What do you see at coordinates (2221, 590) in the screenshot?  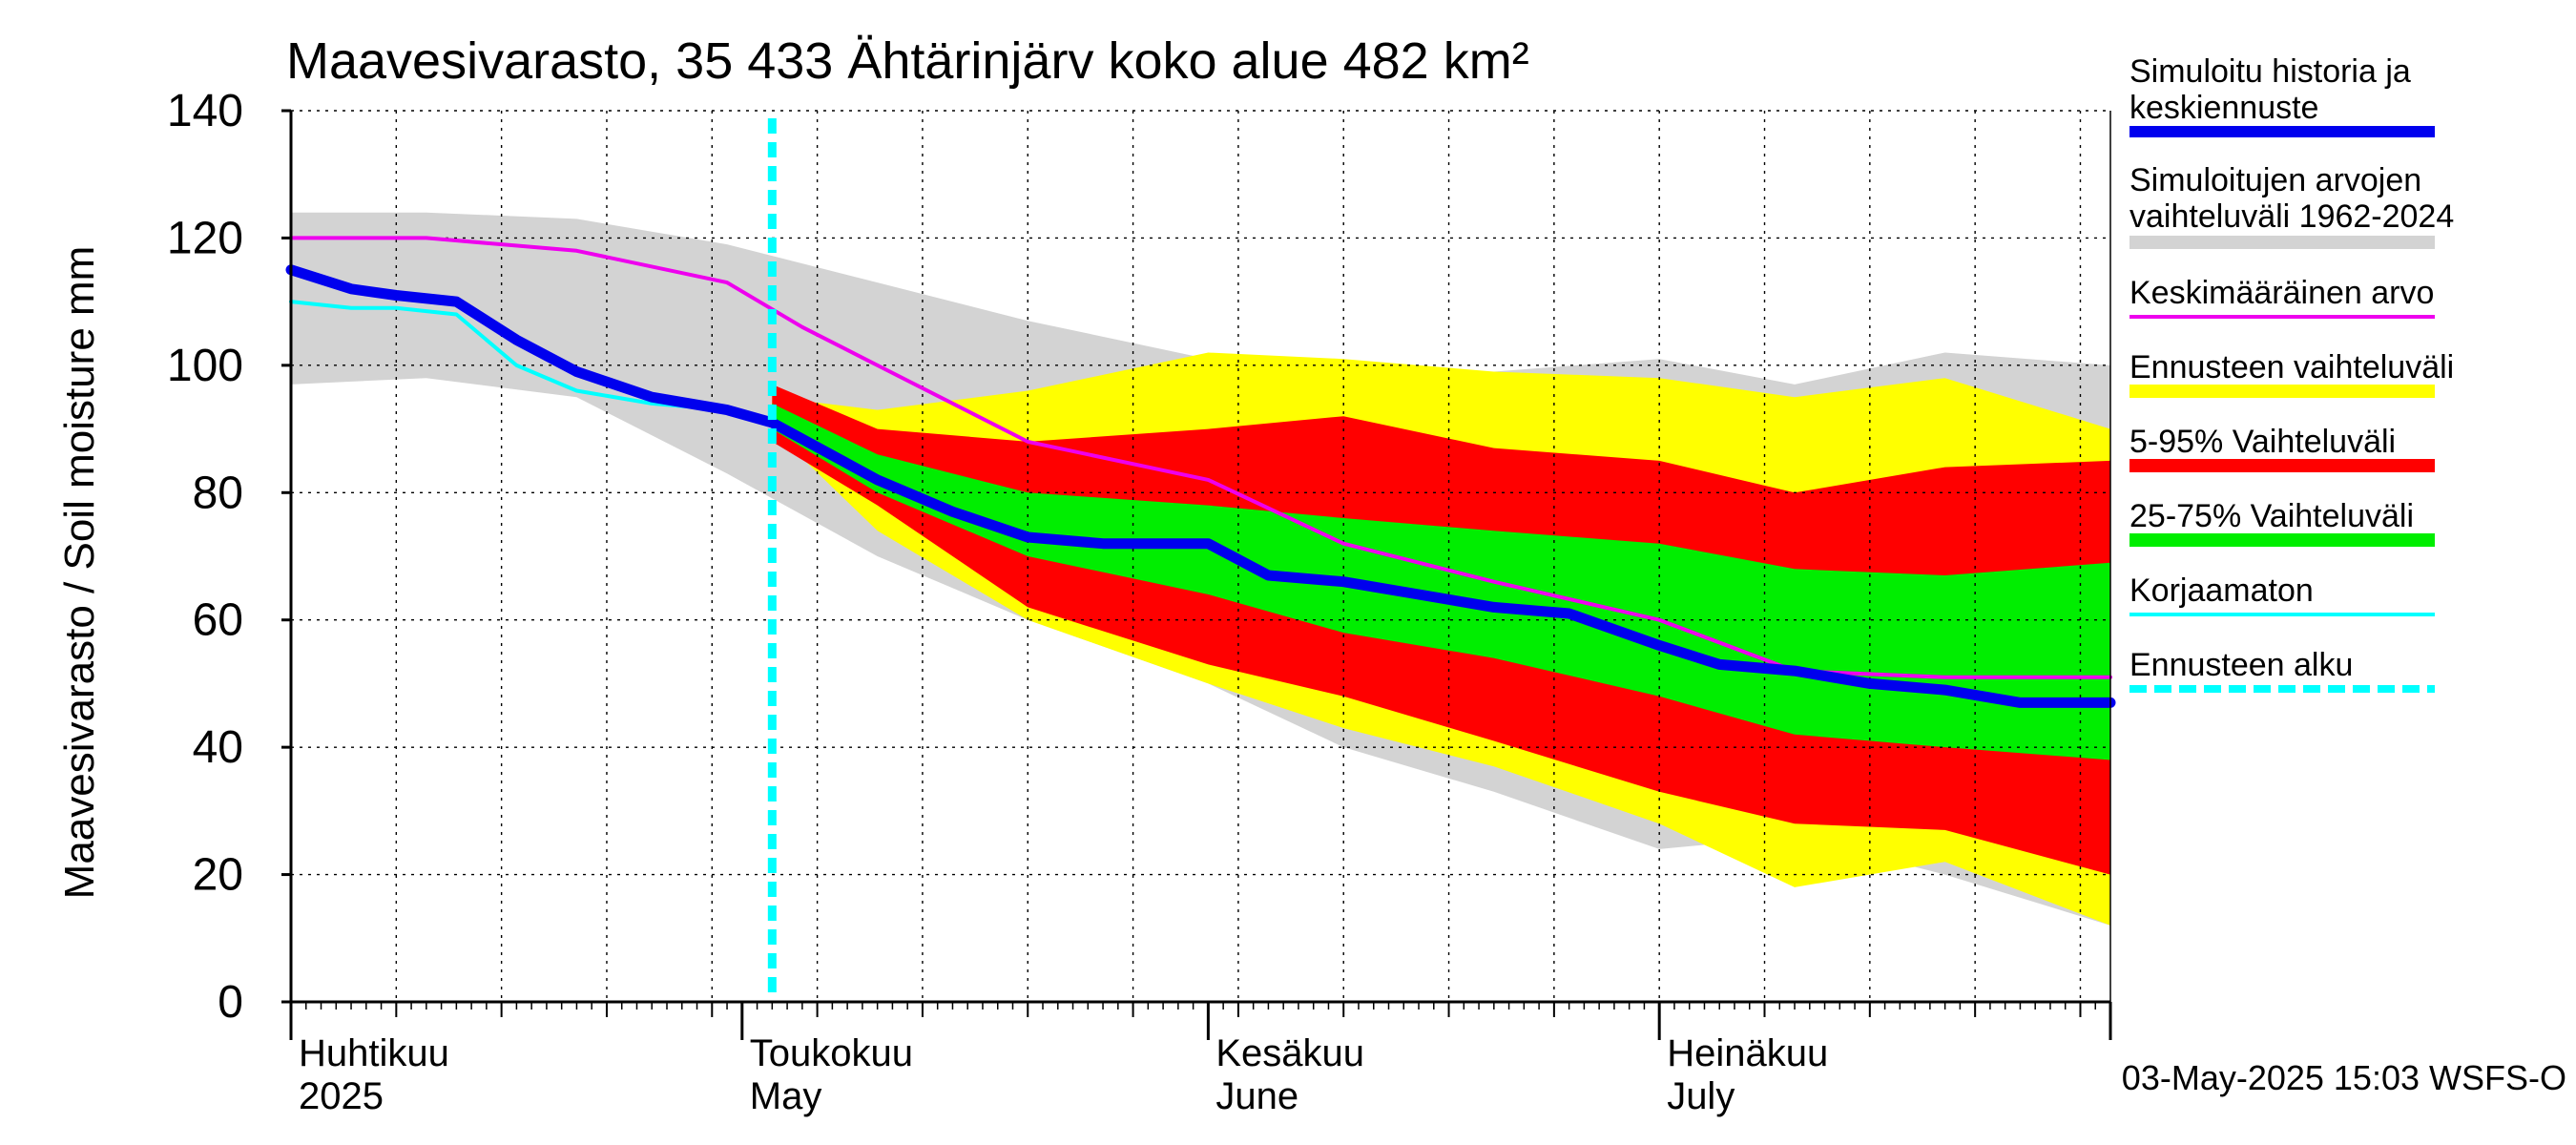 I see `legend-label-uncorrected: Korjaamaton` at bounding box center [2221, 590].